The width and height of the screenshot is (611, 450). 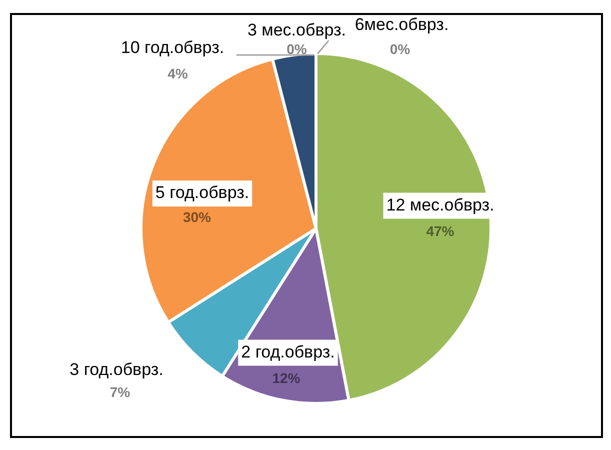 I want to click on data-label: 7%, so click(x=120, y=392).